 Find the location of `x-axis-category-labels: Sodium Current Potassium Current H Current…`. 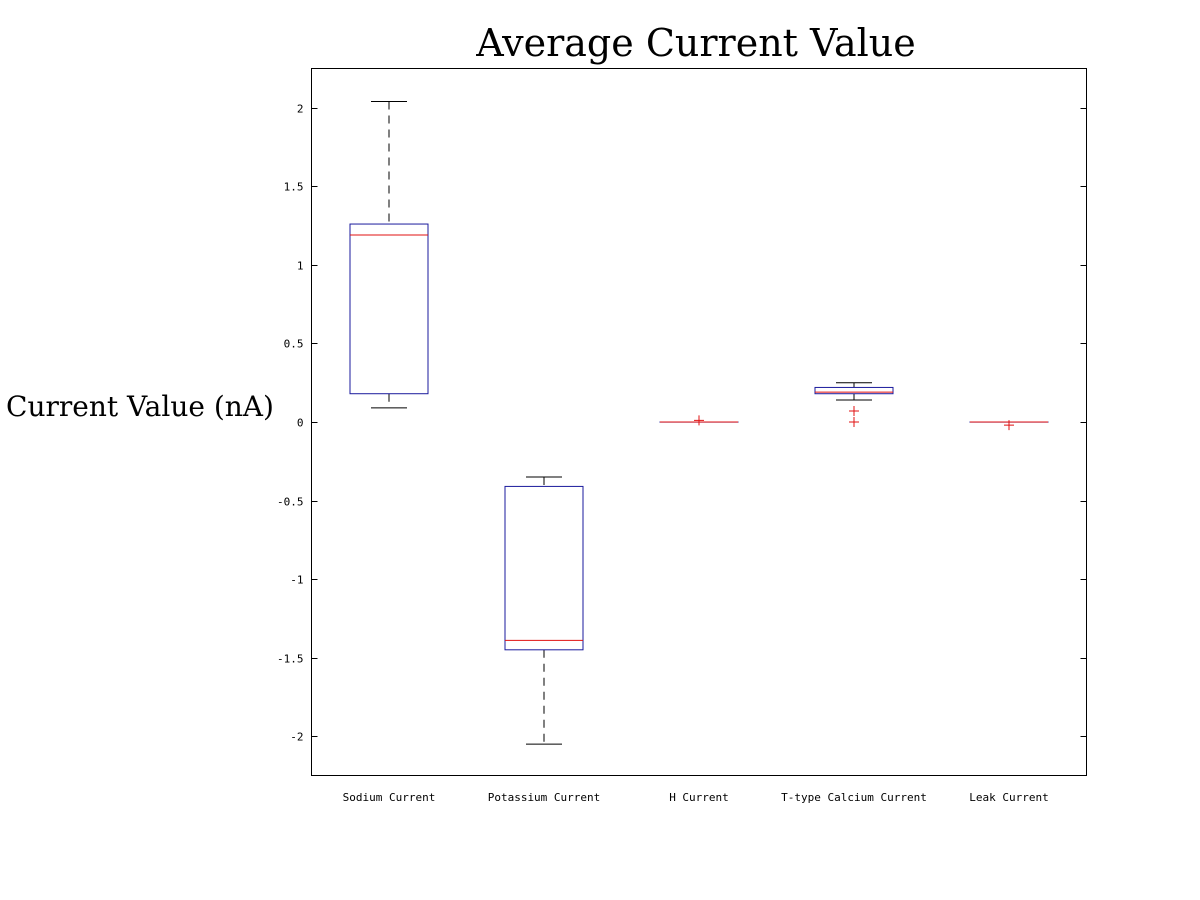

x-axis-category-labels: Sodium Current Potassium Current H Current… is located at coordinates (696, 797).